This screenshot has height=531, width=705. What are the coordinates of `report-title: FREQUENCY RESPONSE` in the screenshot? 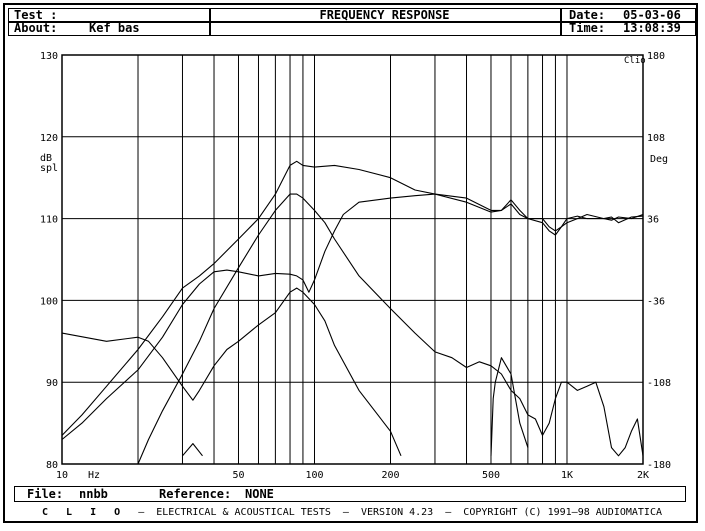 It's located at (384, 15).